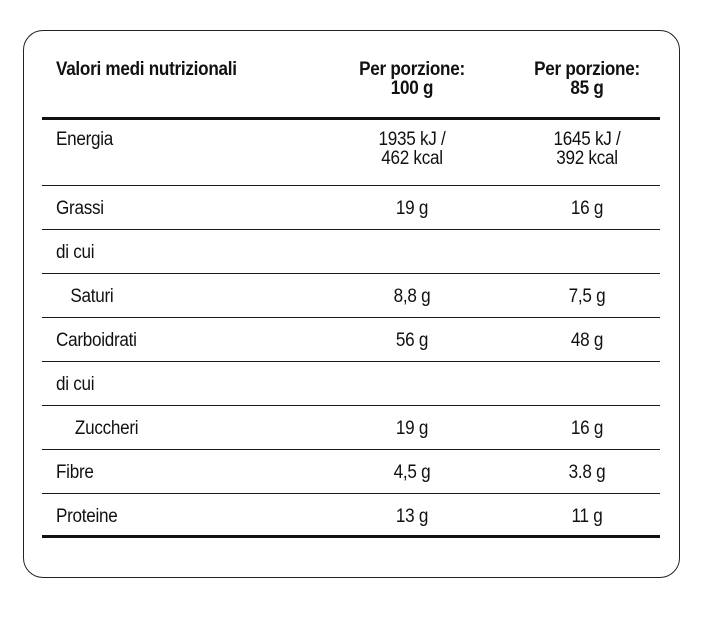  I want to click on header-per-85g: Per porzione: 85 g, so click(587, 79).